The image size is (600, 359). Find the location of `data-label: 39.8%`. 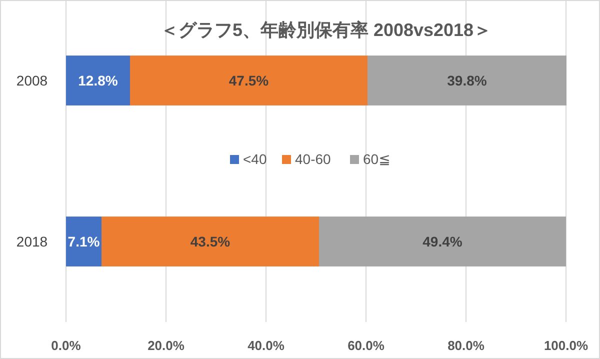

data-label: 39.8% is located at coordinates (467, 80).